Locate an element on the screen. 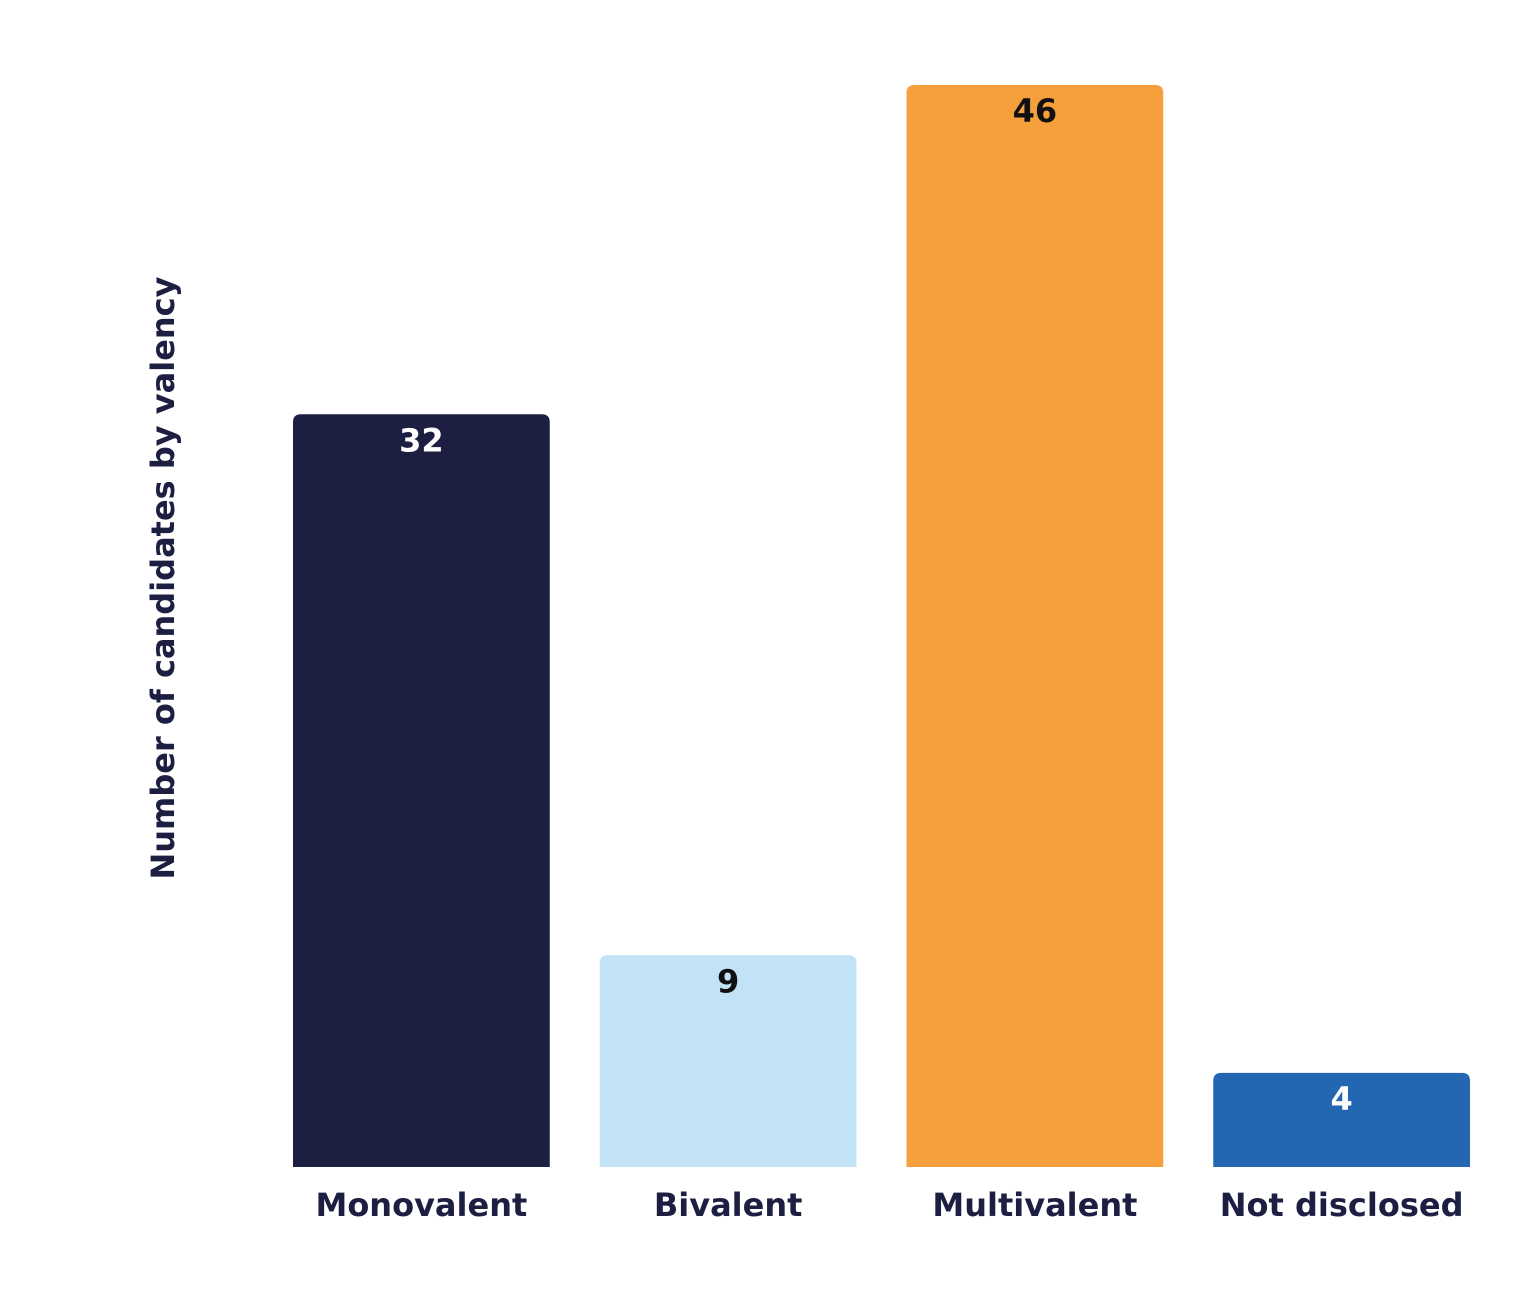  value-label: 46 is located at coordinates (1035, 111).